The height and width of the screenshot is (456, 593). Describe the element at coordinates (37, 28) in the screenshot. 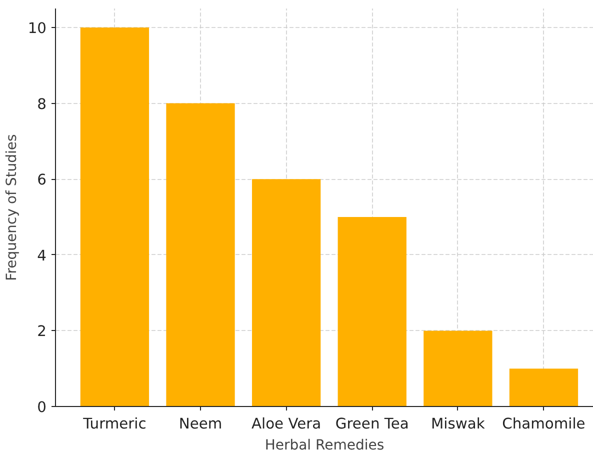

I see `y-tick-label: 10` at that location.